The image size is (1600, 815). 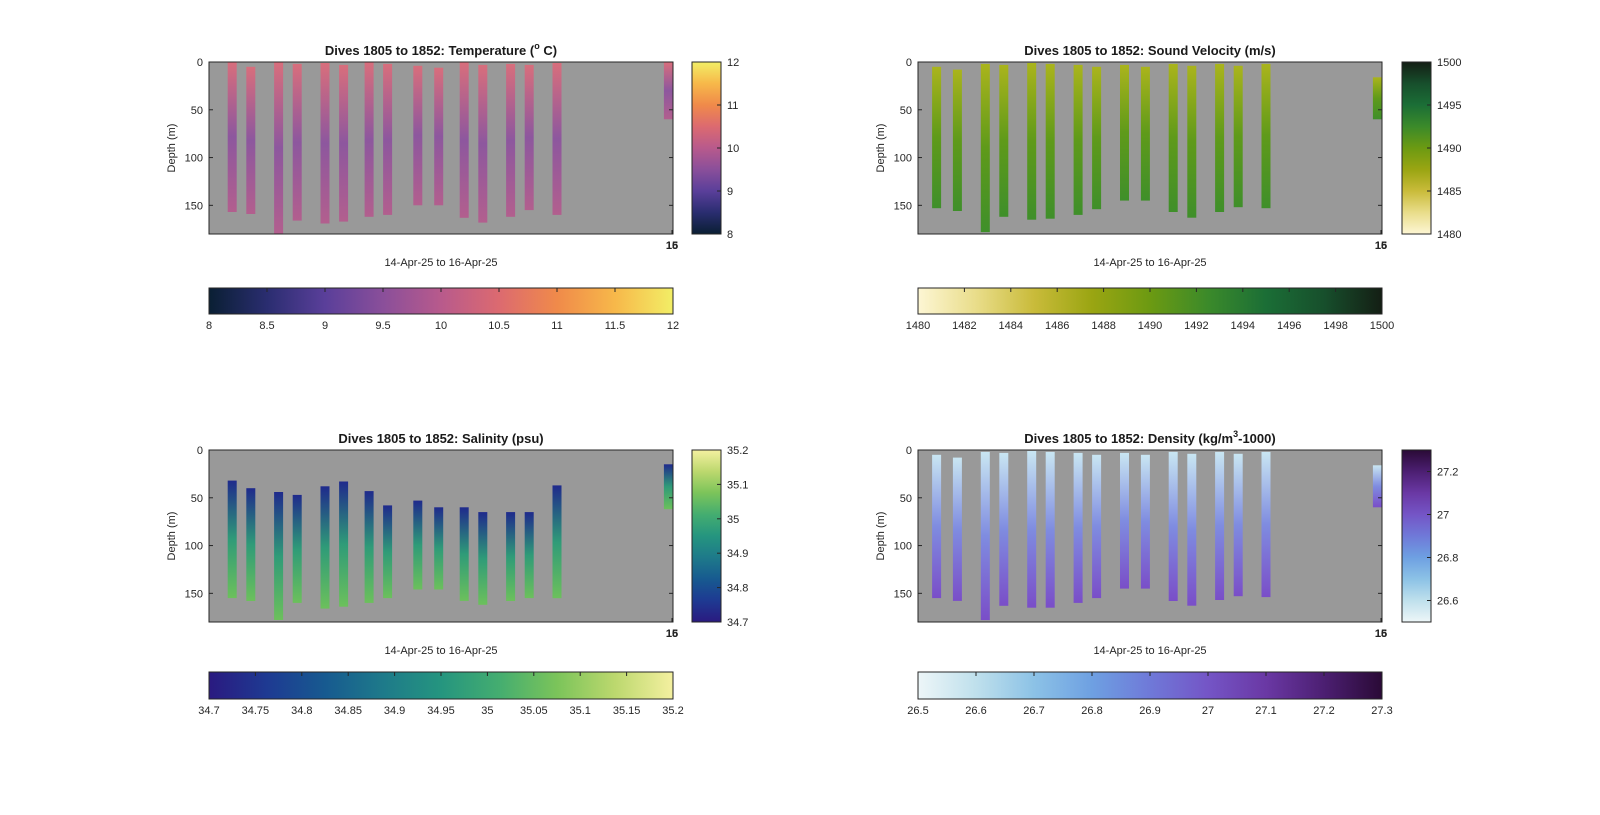 I want to click on hcolorbar-tick-label: 8, so click(x=209, y=326).